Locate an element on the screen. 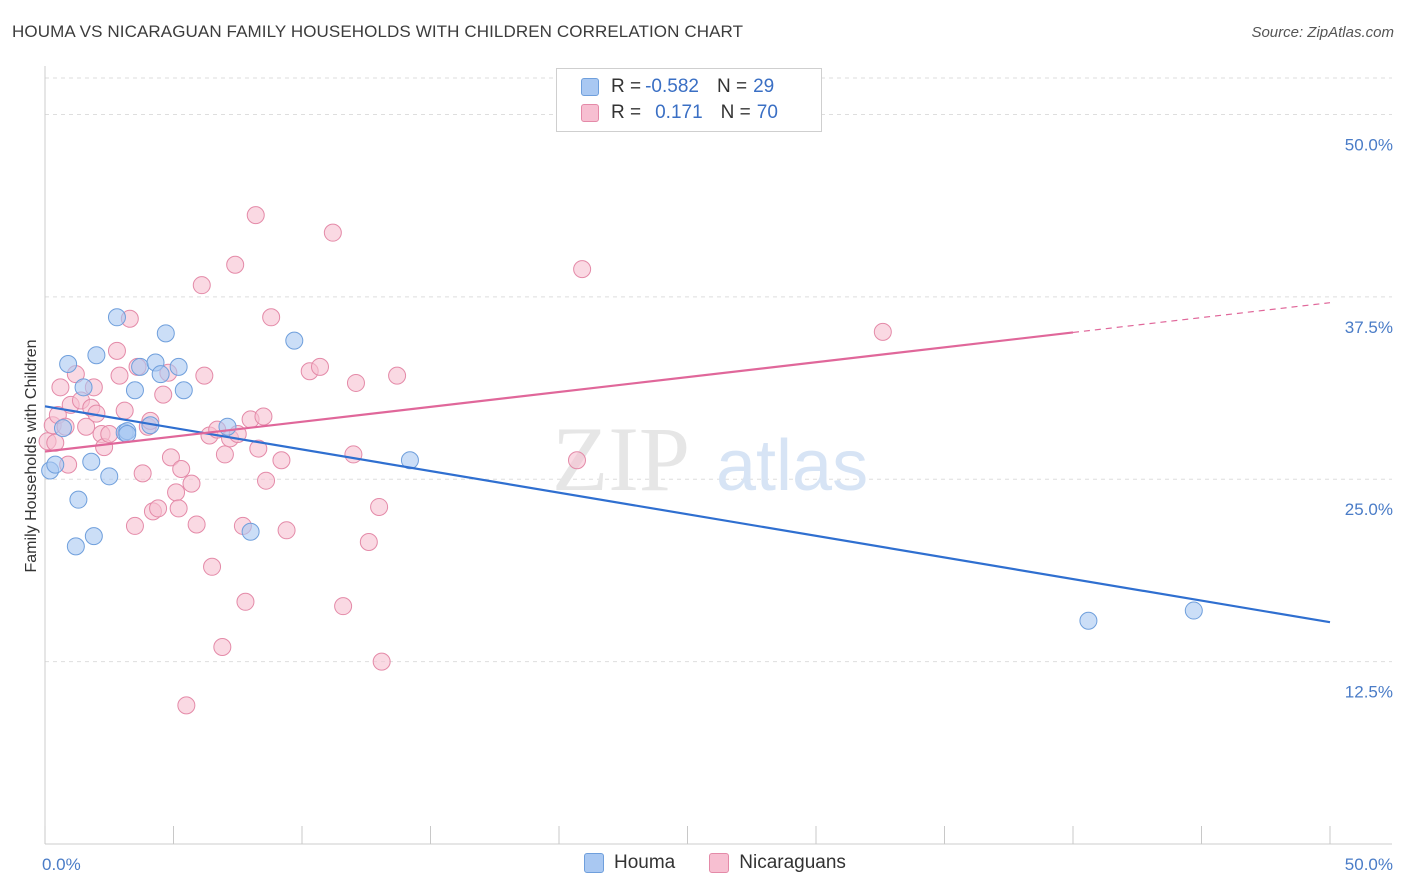  stats-legend: R = -0.582 N = 29 R = 0.171 N = 70 is located at coordinates (689, 100).